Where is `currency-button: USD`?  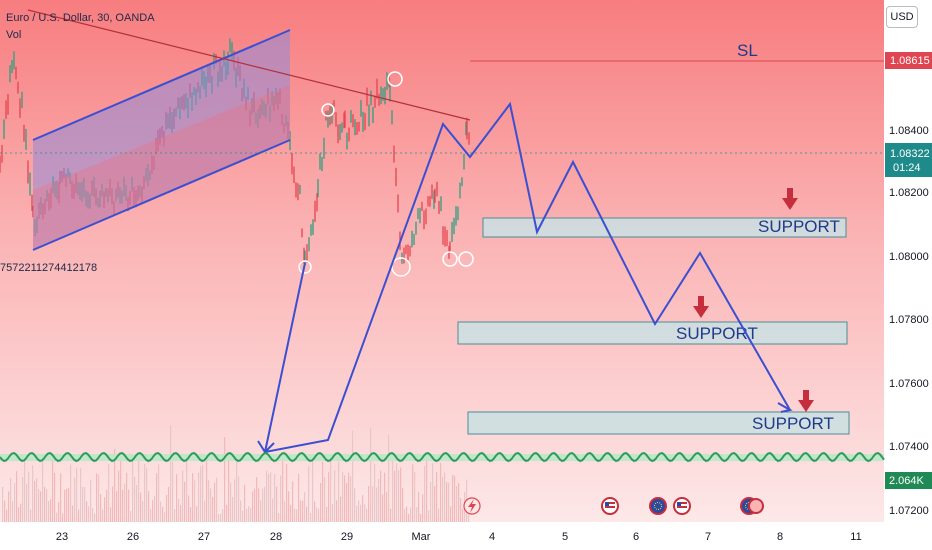
currency-button: USD is located at coordinates (902, 17).